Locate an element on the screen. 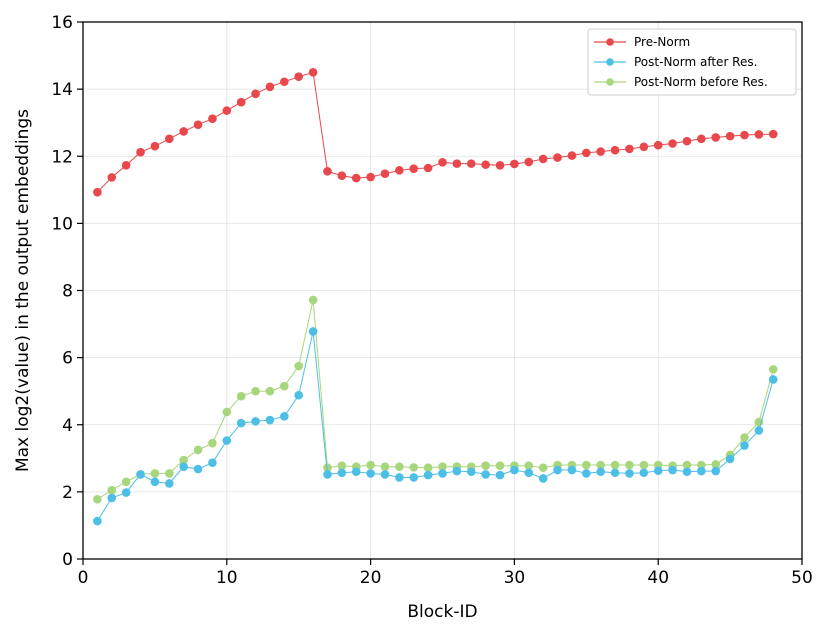  legend-label: Post-Norm after Res. is located at coordinates (695, 62).